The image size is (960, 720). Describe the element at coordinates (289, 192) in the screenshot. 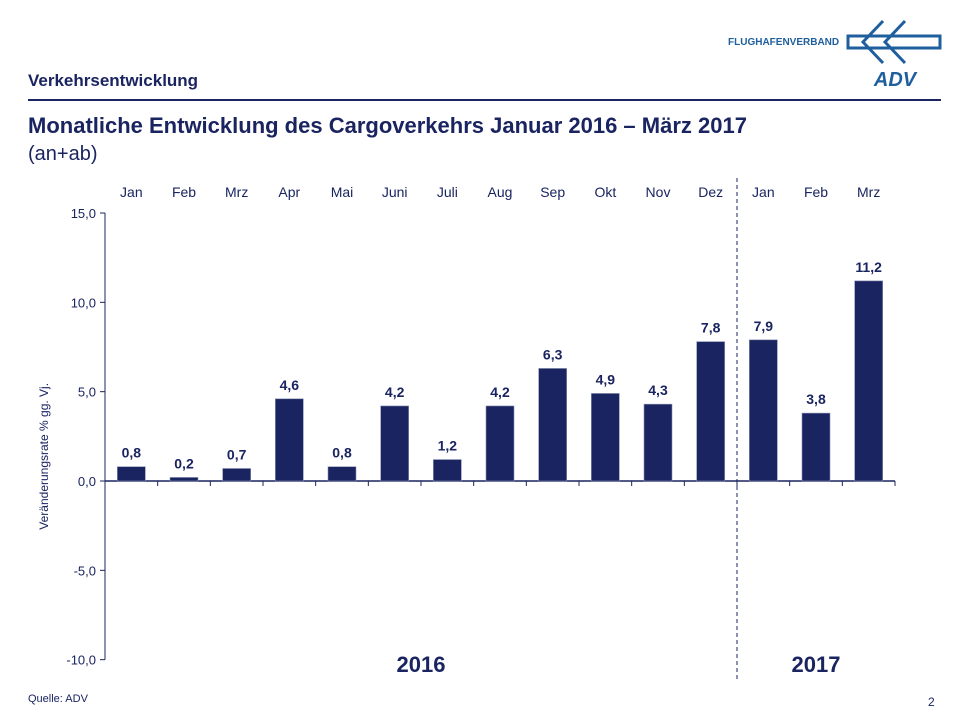

I see `category-label: Apr` at that location.